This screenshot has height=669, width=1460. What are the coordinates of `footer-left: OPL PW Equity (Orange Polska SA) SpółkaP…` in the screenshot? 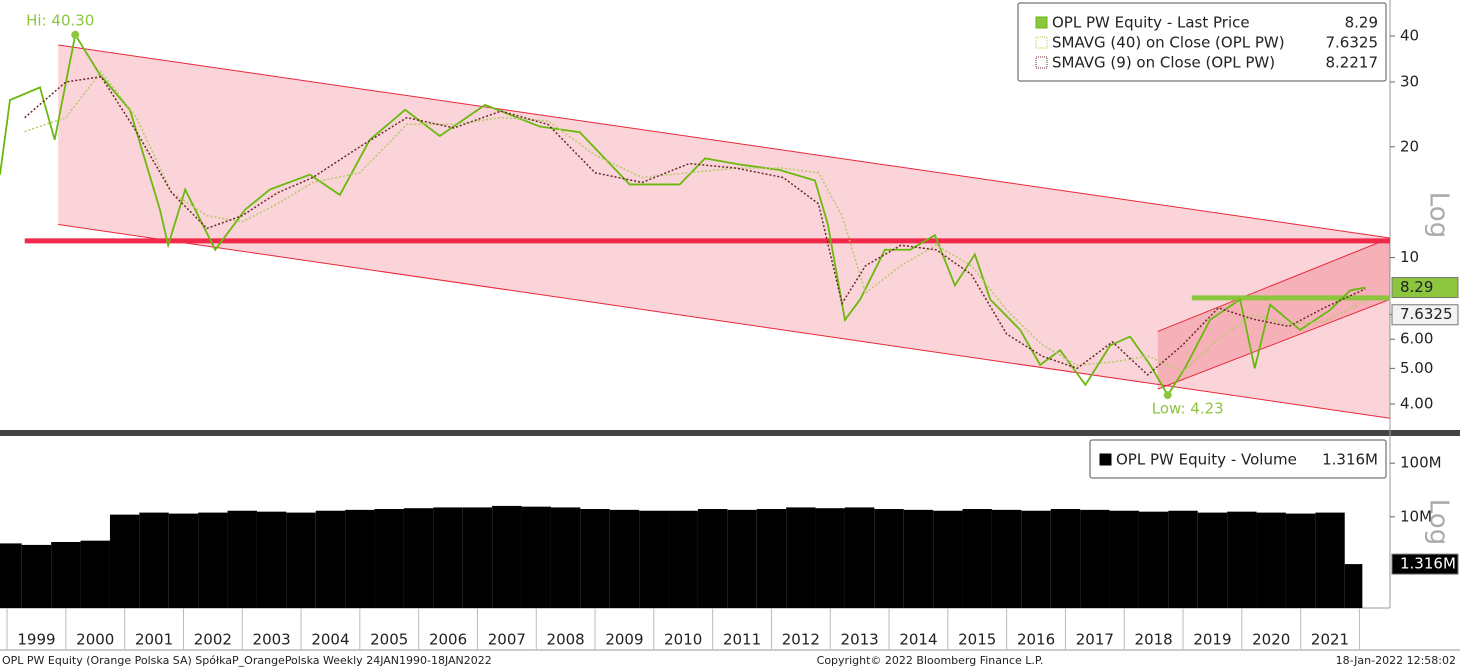 It's located at (247, 660).